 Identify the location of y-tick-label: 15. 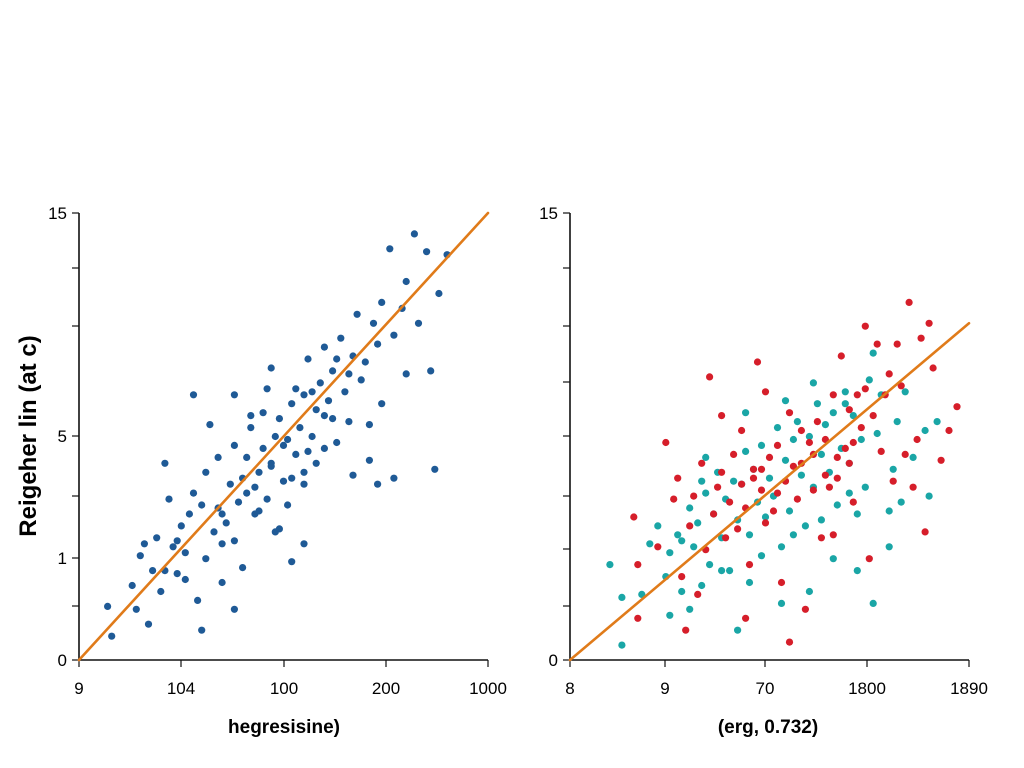
(57, 213).